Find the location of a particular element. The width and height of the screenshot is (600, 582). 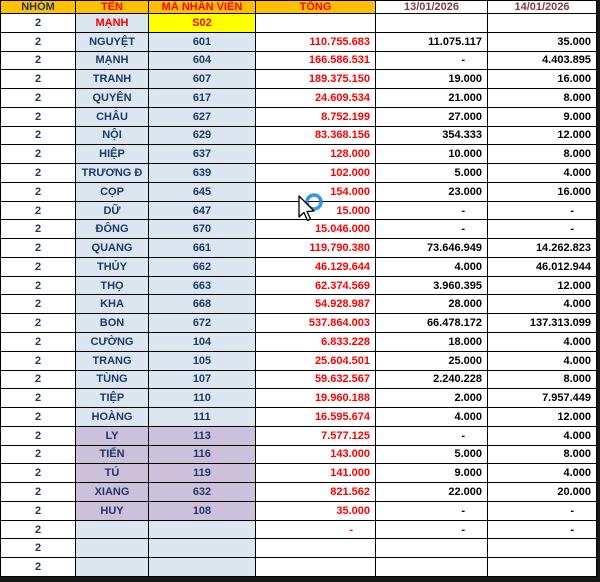

cell-total: 128.000 is located at coordinates (315, 154).